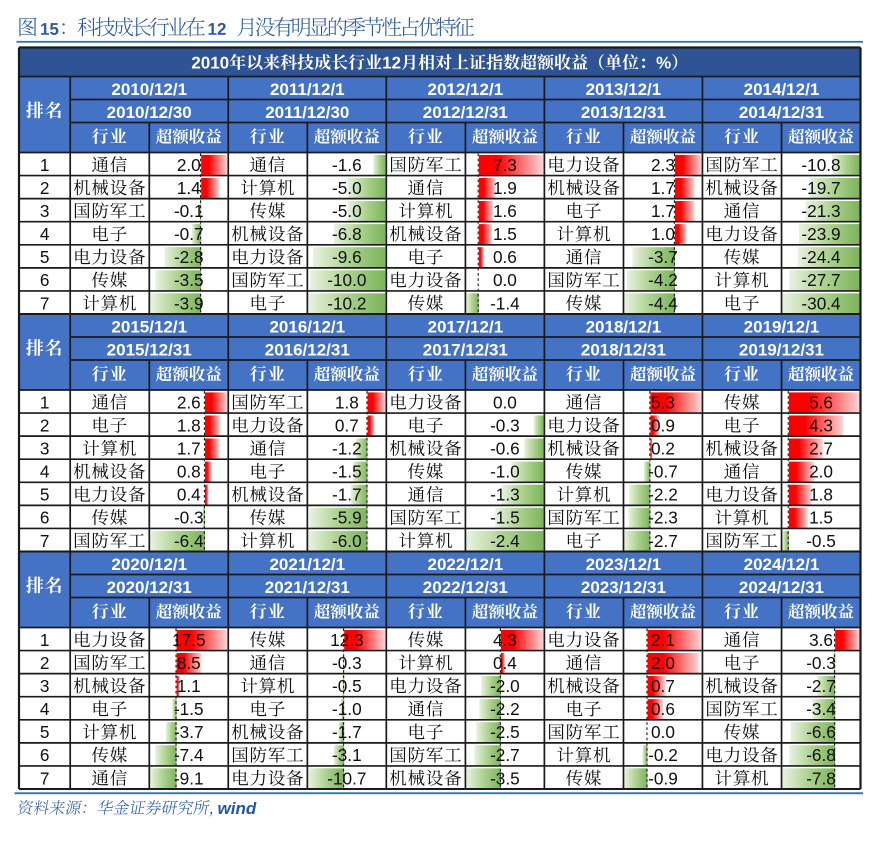 The image size is (878, 856). Describe the element at coordinates (189, 188) in the screenshot. I see `svg-text: 1.4` at that location.